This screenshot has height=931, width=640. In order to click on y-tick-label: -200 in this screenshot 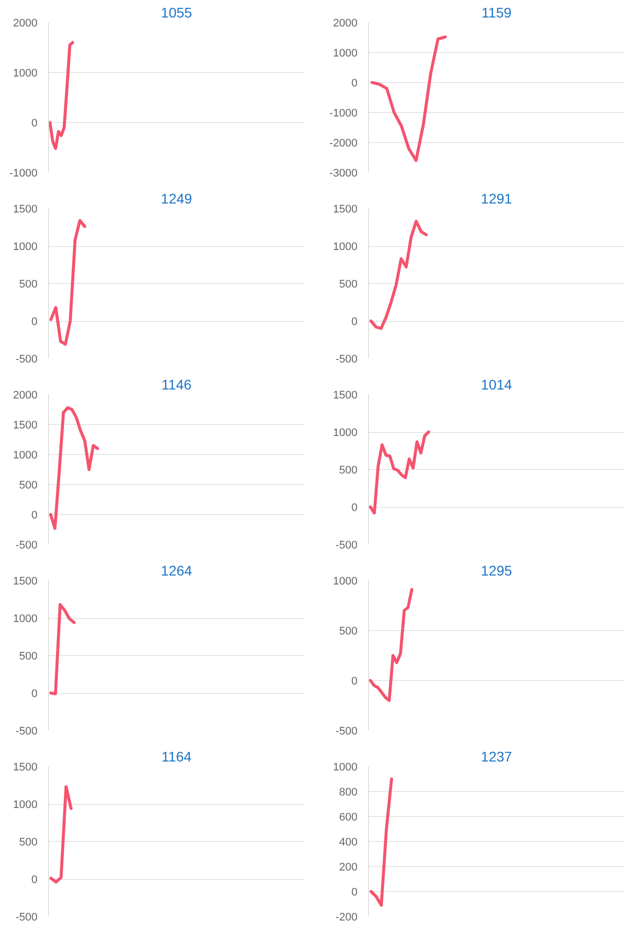, I will do `click(346, 918)`.